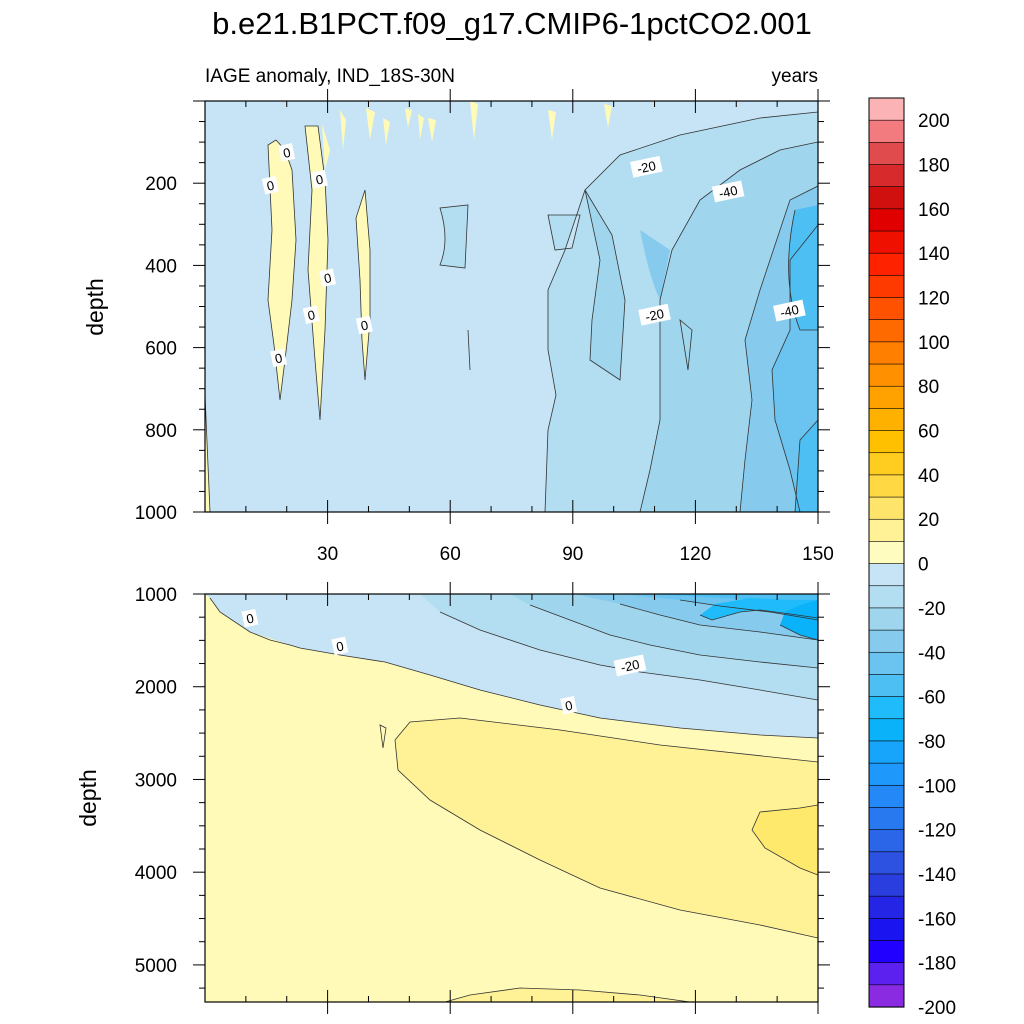 The width and height of the screenshot is (1024, 1024). I want to click on colorbar-label: -120, so click(937, 831).